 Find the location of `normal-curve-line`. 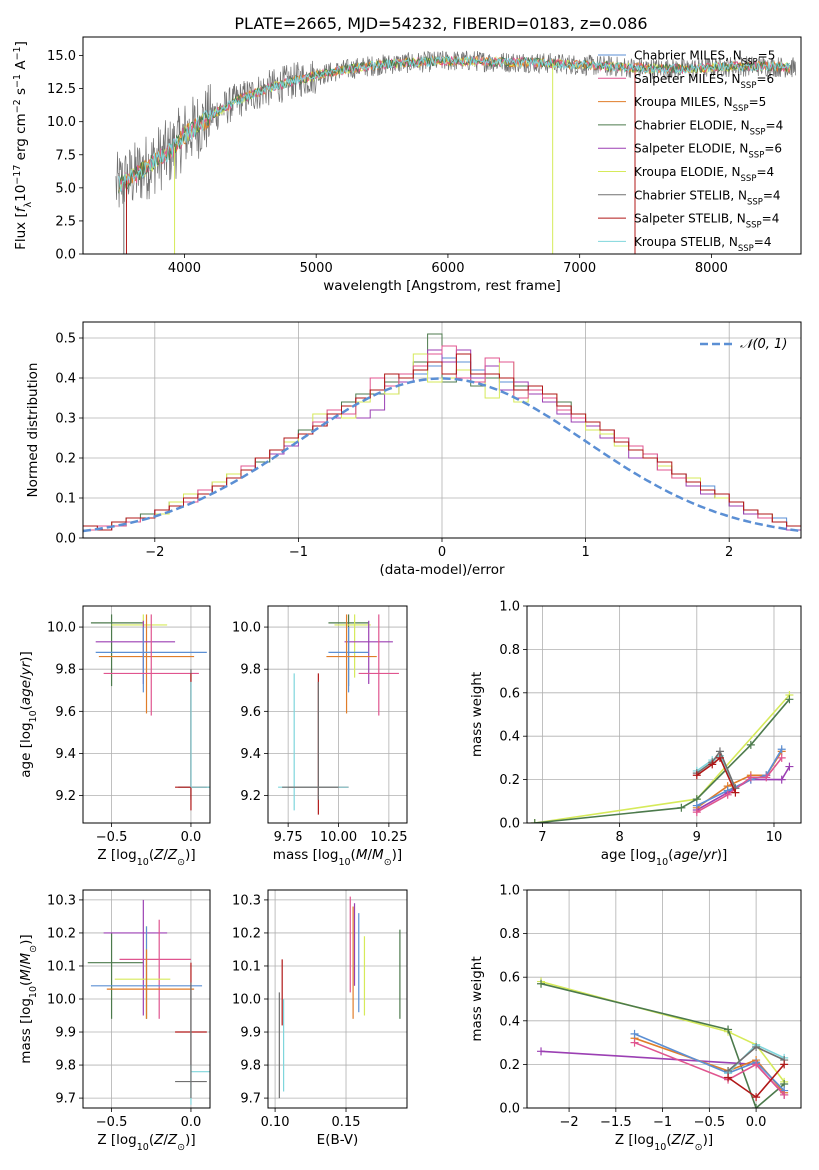

normal-curve-line is located at coordinates (442, 455).